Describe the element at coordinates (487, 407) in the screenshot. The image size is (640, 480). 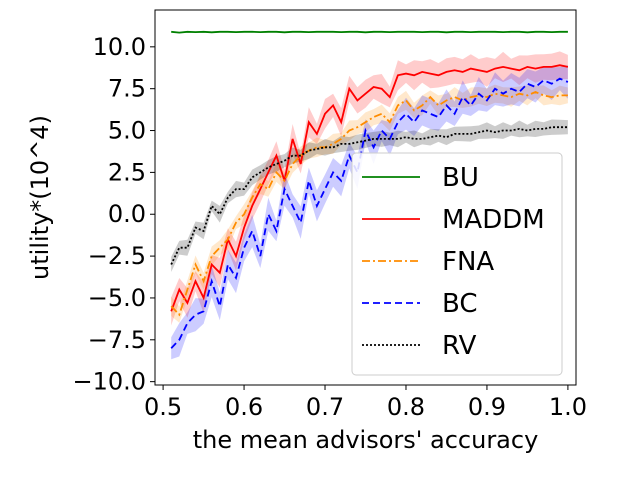
I see `x-tick-label: 0.9` at that location.